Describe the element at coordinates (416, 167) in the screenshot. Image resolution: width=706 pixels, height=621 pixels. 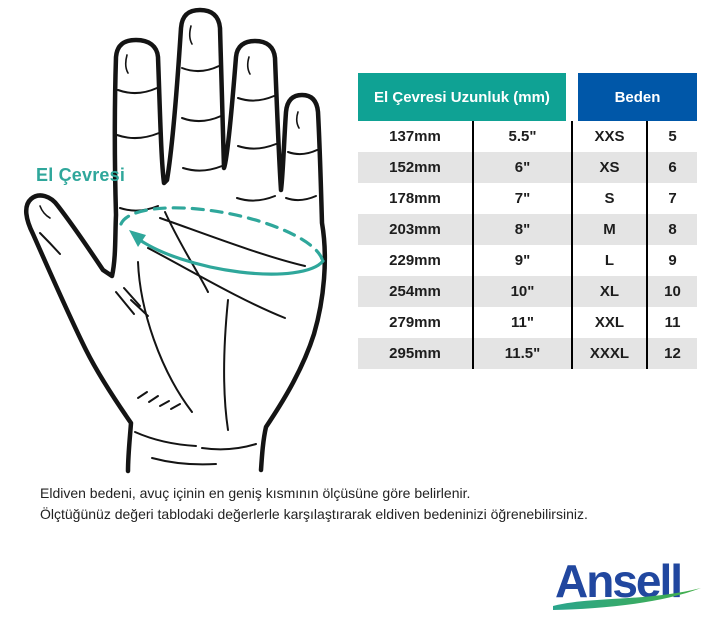
I see `cell-mm: 152mm` at that location.